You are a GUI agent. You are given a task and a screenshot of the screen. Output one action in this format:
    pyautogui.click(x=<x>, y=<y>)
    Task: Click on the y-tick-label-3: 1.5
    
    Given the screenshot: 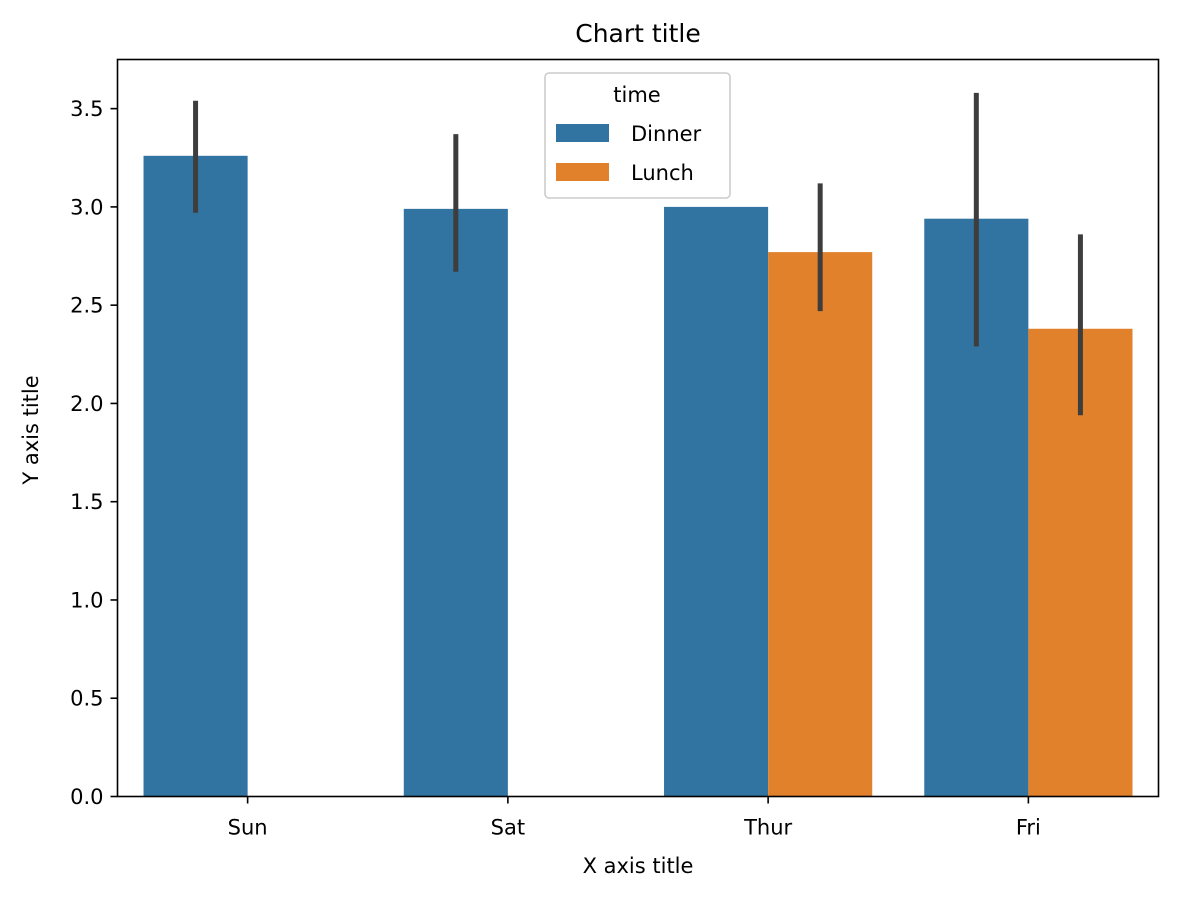 What is the action you would take?
    pyautogui.click(x=86, y=502)
    